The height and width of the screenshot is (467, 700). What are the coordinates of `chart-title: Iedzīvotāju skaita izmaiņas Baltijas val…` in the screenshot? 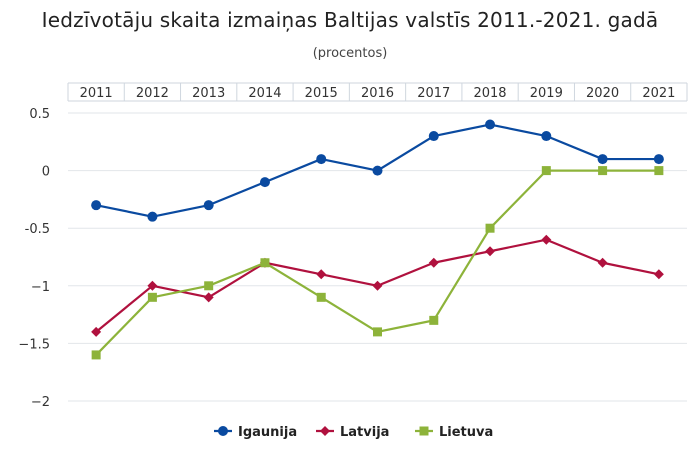 It's located at (350, 20).